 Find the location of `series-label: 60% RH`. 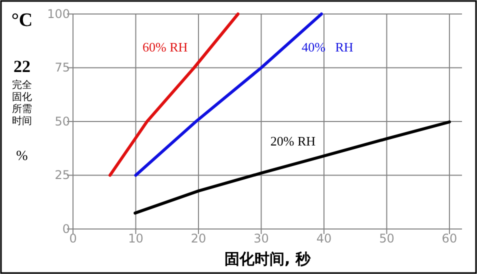

series-label: 60% RH is located at coordinates (165, 46).